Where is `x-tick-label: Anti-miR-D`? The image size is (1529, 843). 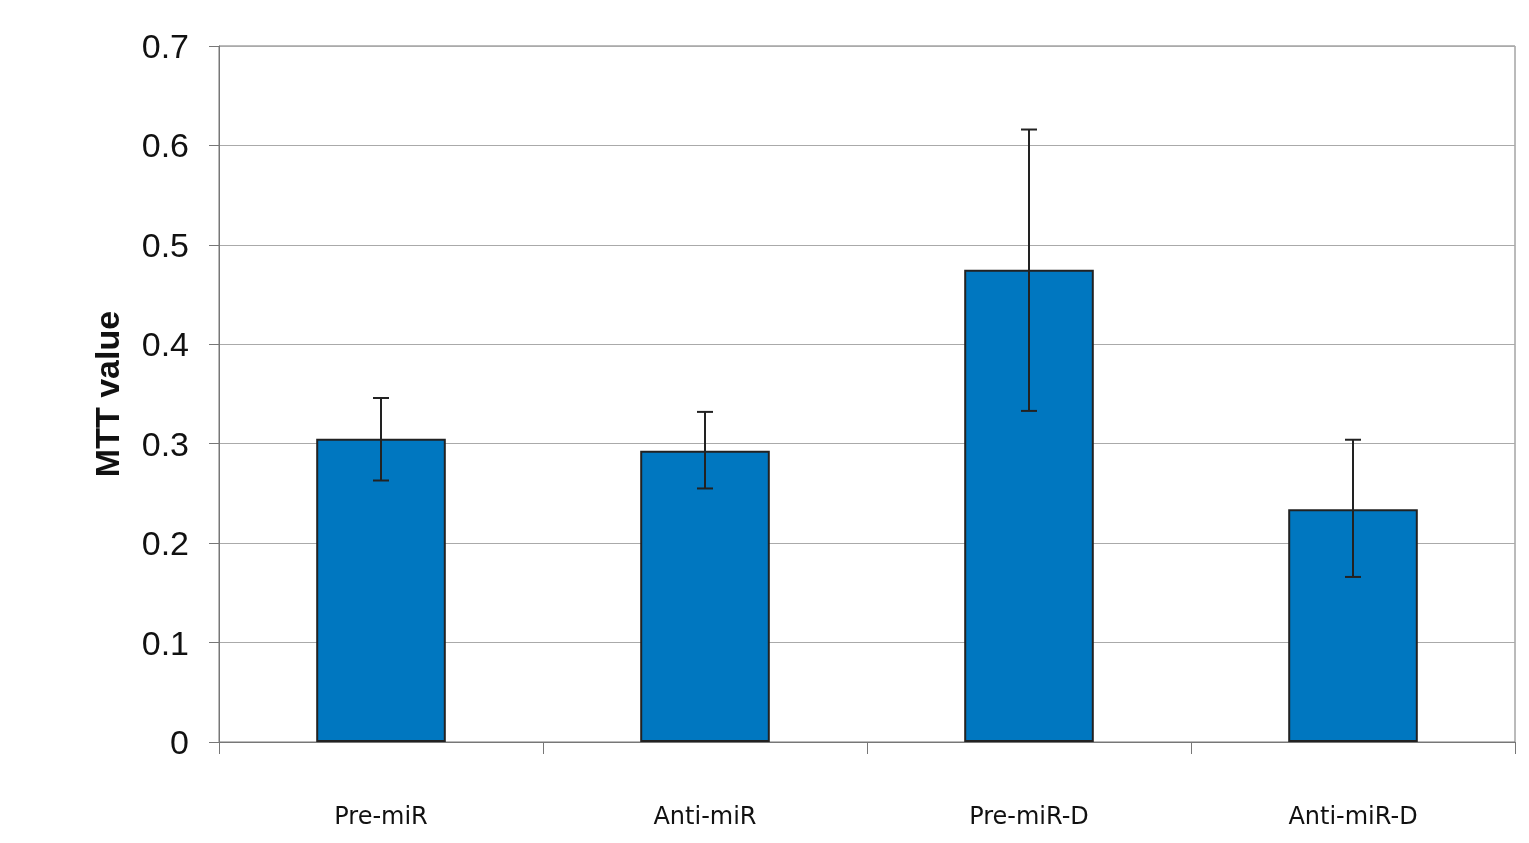 x-tick-label: Anti-miR-D is located at coordinates (1353, 816).